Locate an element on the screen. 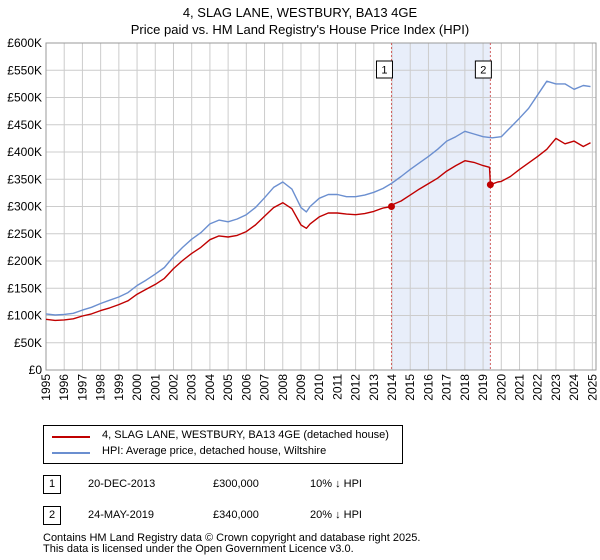 Image resolution: width=600 pixels, height=560 pixels. x-tick-label: 2012 is located at coordinates (356, 387).